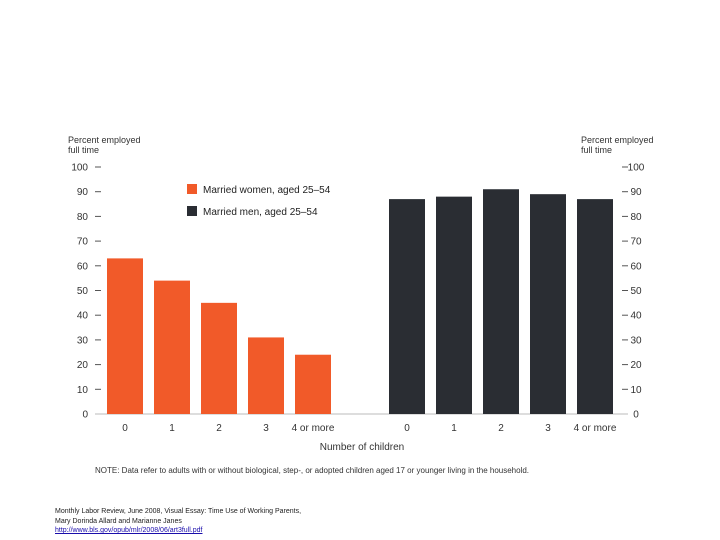 Image resolution: width=720 pixels, height=540 pixels. I want to click on source-line-2: Mary Dorinda Allard and Marianne Janes, so click(118, 521).